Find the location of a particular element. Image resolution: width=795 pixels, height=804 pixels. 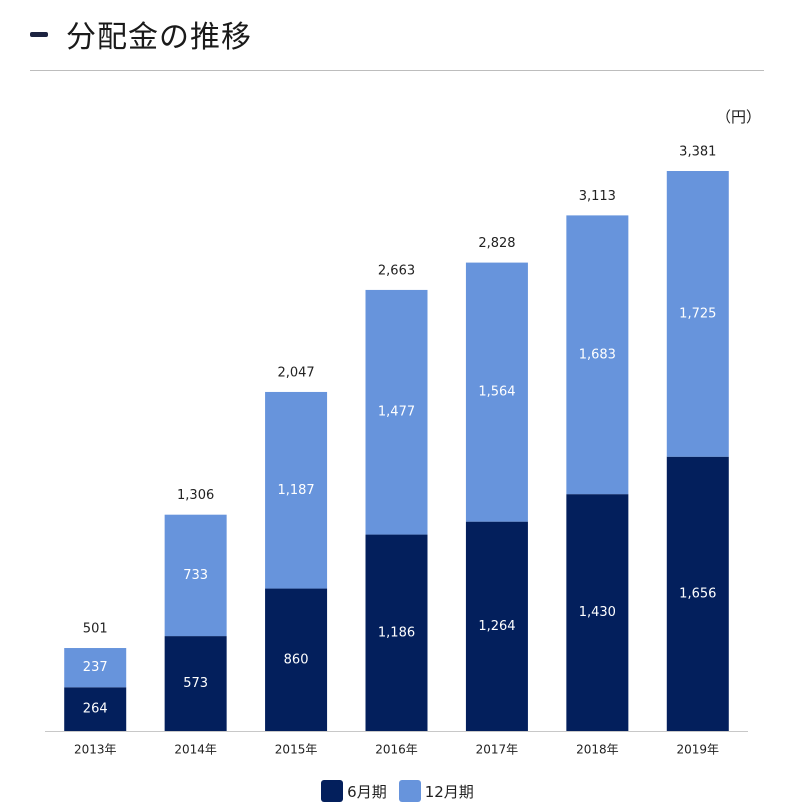

data-label-june-2015年: 860 is located at coordinates (296, 659).